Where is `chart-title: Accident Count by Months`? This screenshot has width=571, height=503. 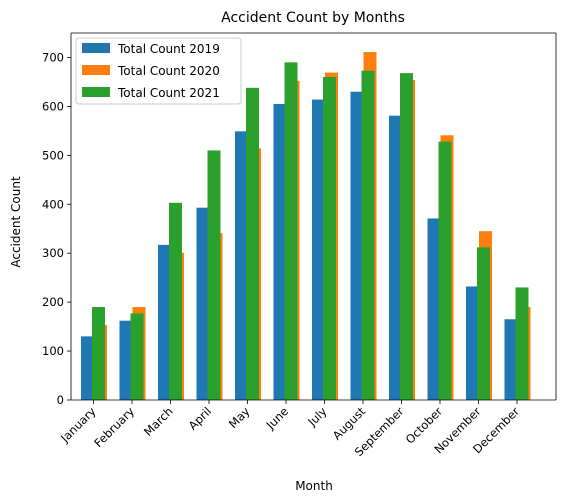 chart-title: Accident Count by Months is located at coordinates (313, 18).